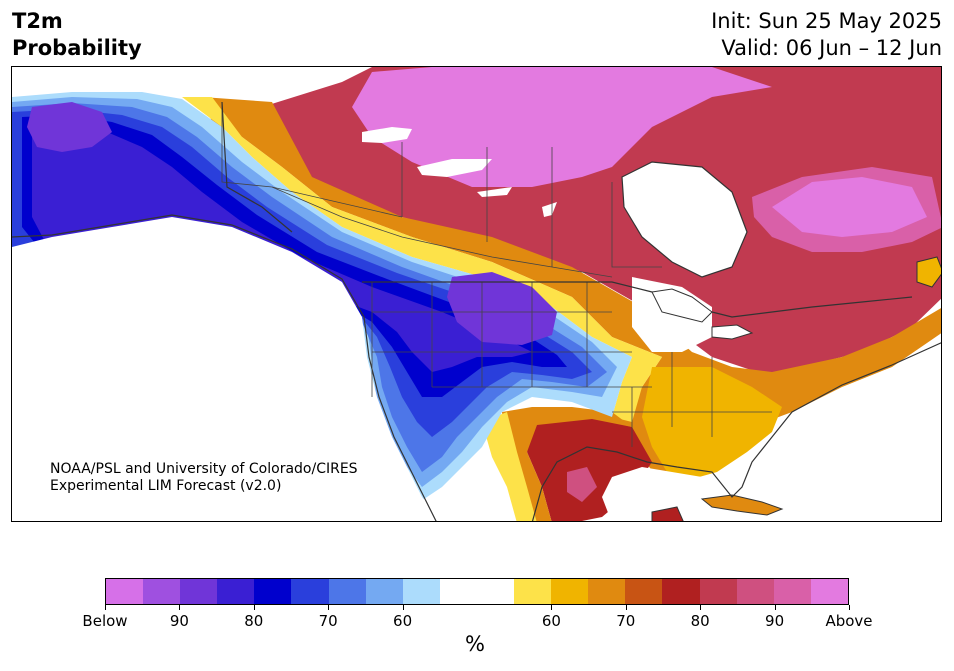 This screenshot has height=671, width=954. Describe the element at coordinates (475, 644) in the screenshot. I see `colorbar-unit: %` at that location.